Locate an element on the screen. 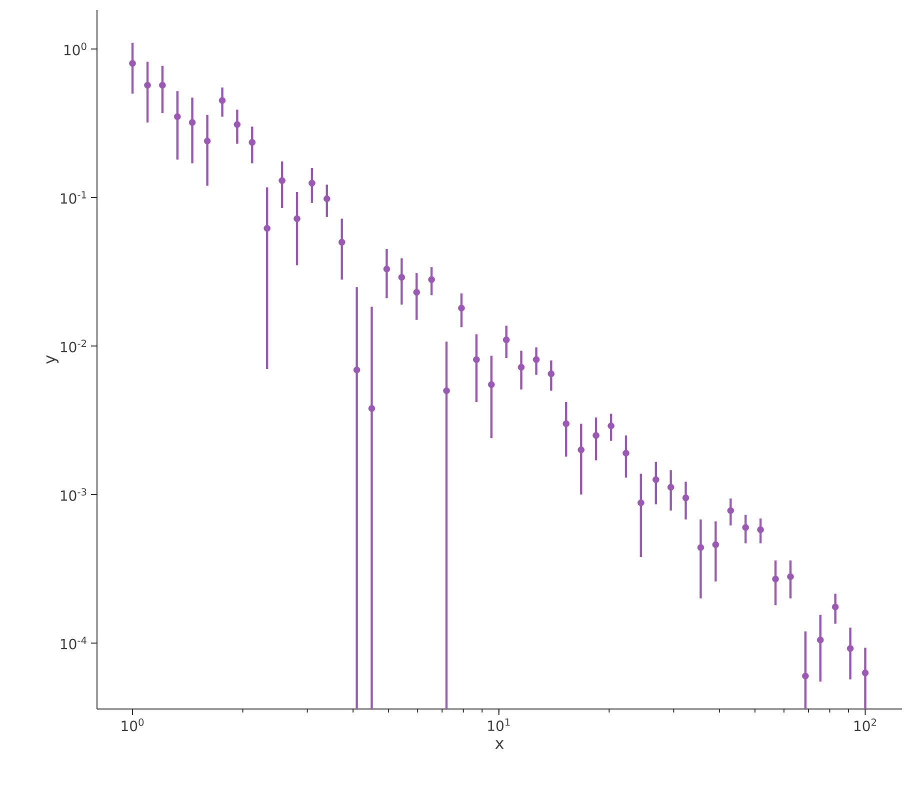  y-tick-label: 10$^{-1}$ is located at coordinates (73, 197).